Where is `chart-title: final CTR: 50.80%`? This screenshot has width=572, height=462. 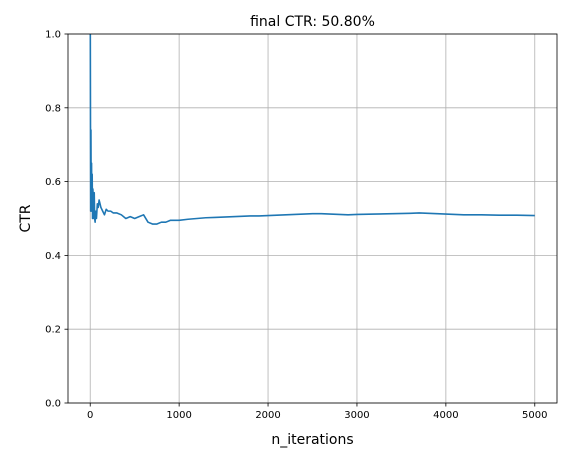 chart-title: final CTR: 50.80% is located at coordinates (312, 22).